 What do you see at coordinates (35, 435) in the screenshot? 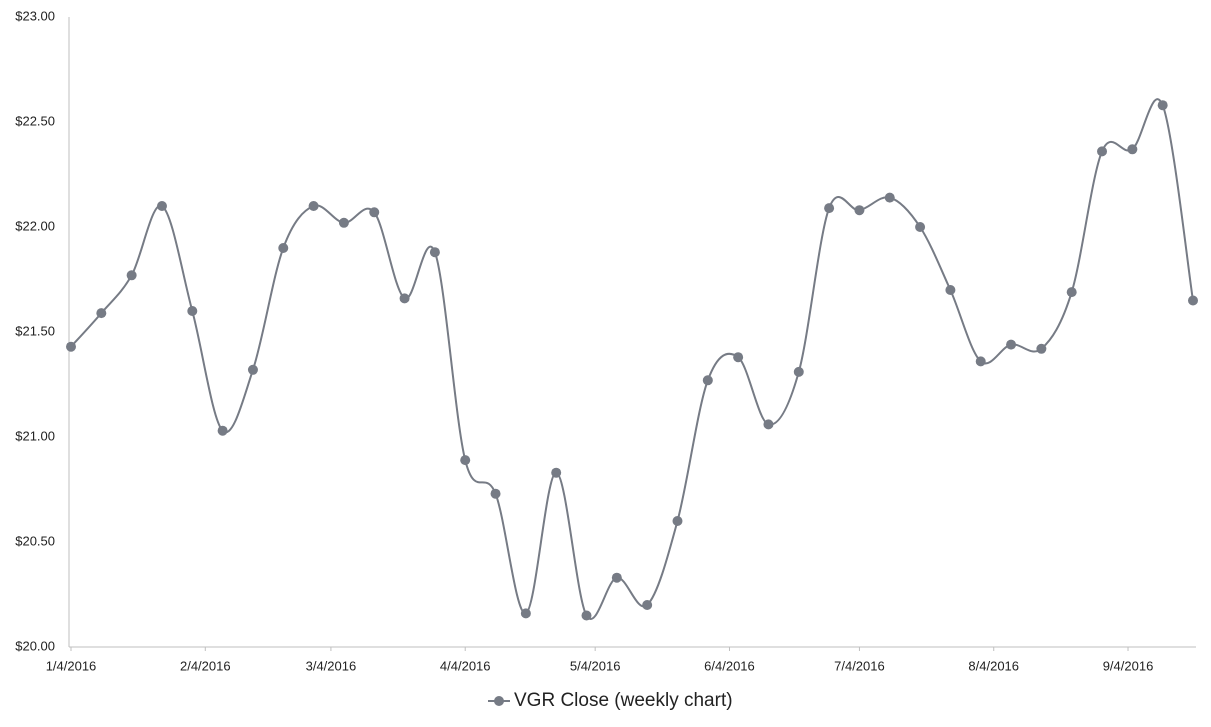
I see `y-tick-label: $21.00` at bounding box center [35, 435].